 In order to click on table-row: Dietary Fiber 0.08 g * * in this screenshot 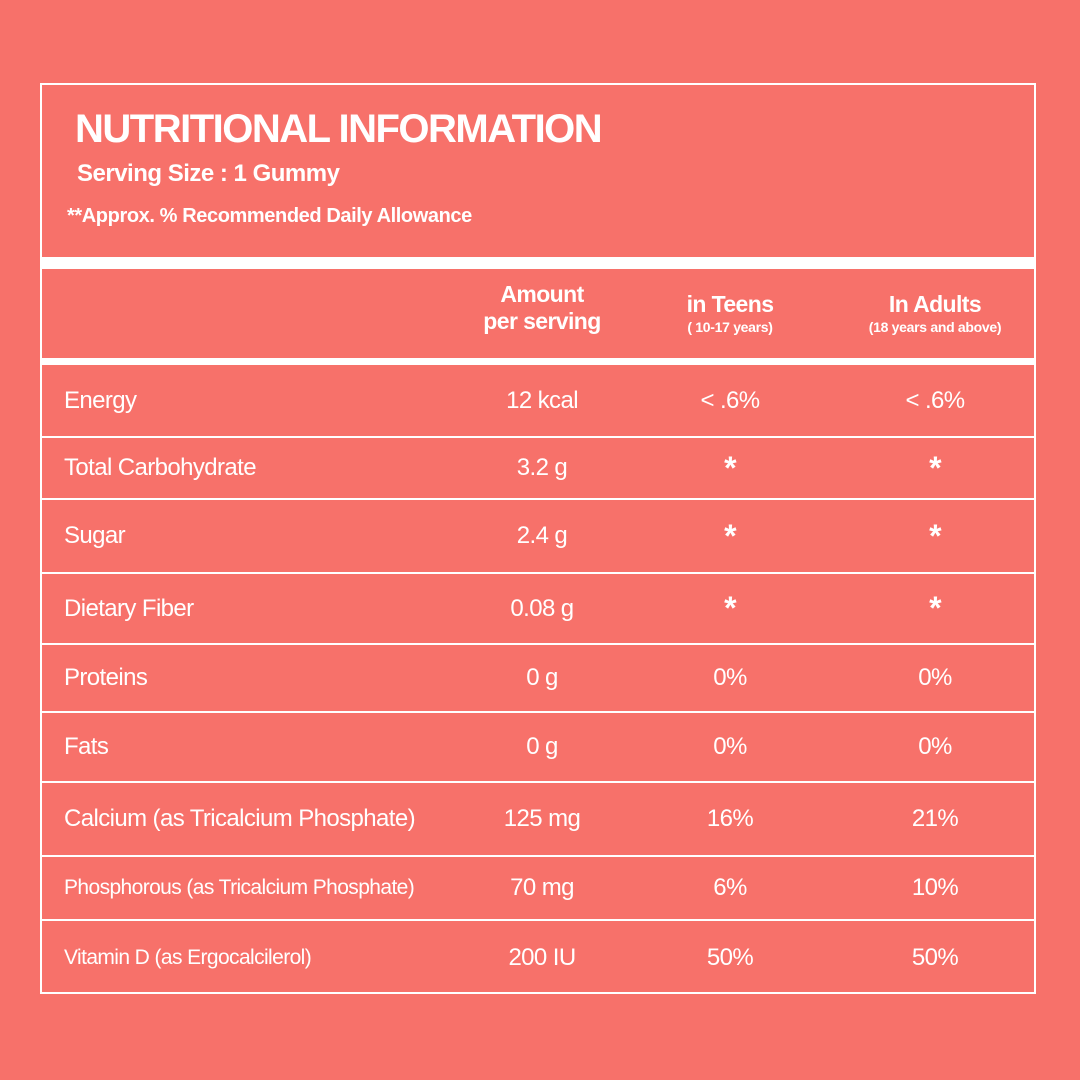, I will do `click(538, 609)`.